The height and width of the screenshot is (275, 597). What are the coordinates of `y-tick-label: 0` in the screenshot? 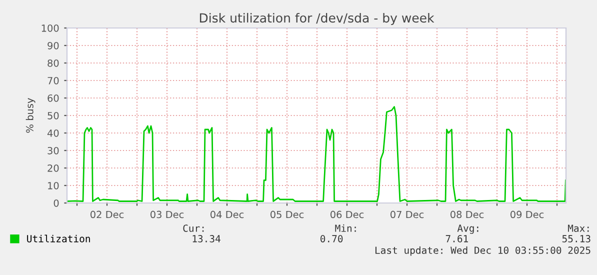 It's located at (56, 203).